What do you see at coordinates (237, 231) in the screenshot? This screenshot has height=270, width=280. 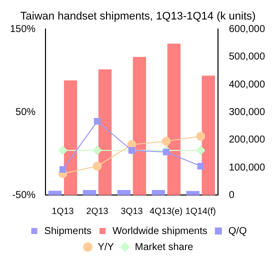 I see `legend-label: Q/Q` at bounding box center [237, 231].